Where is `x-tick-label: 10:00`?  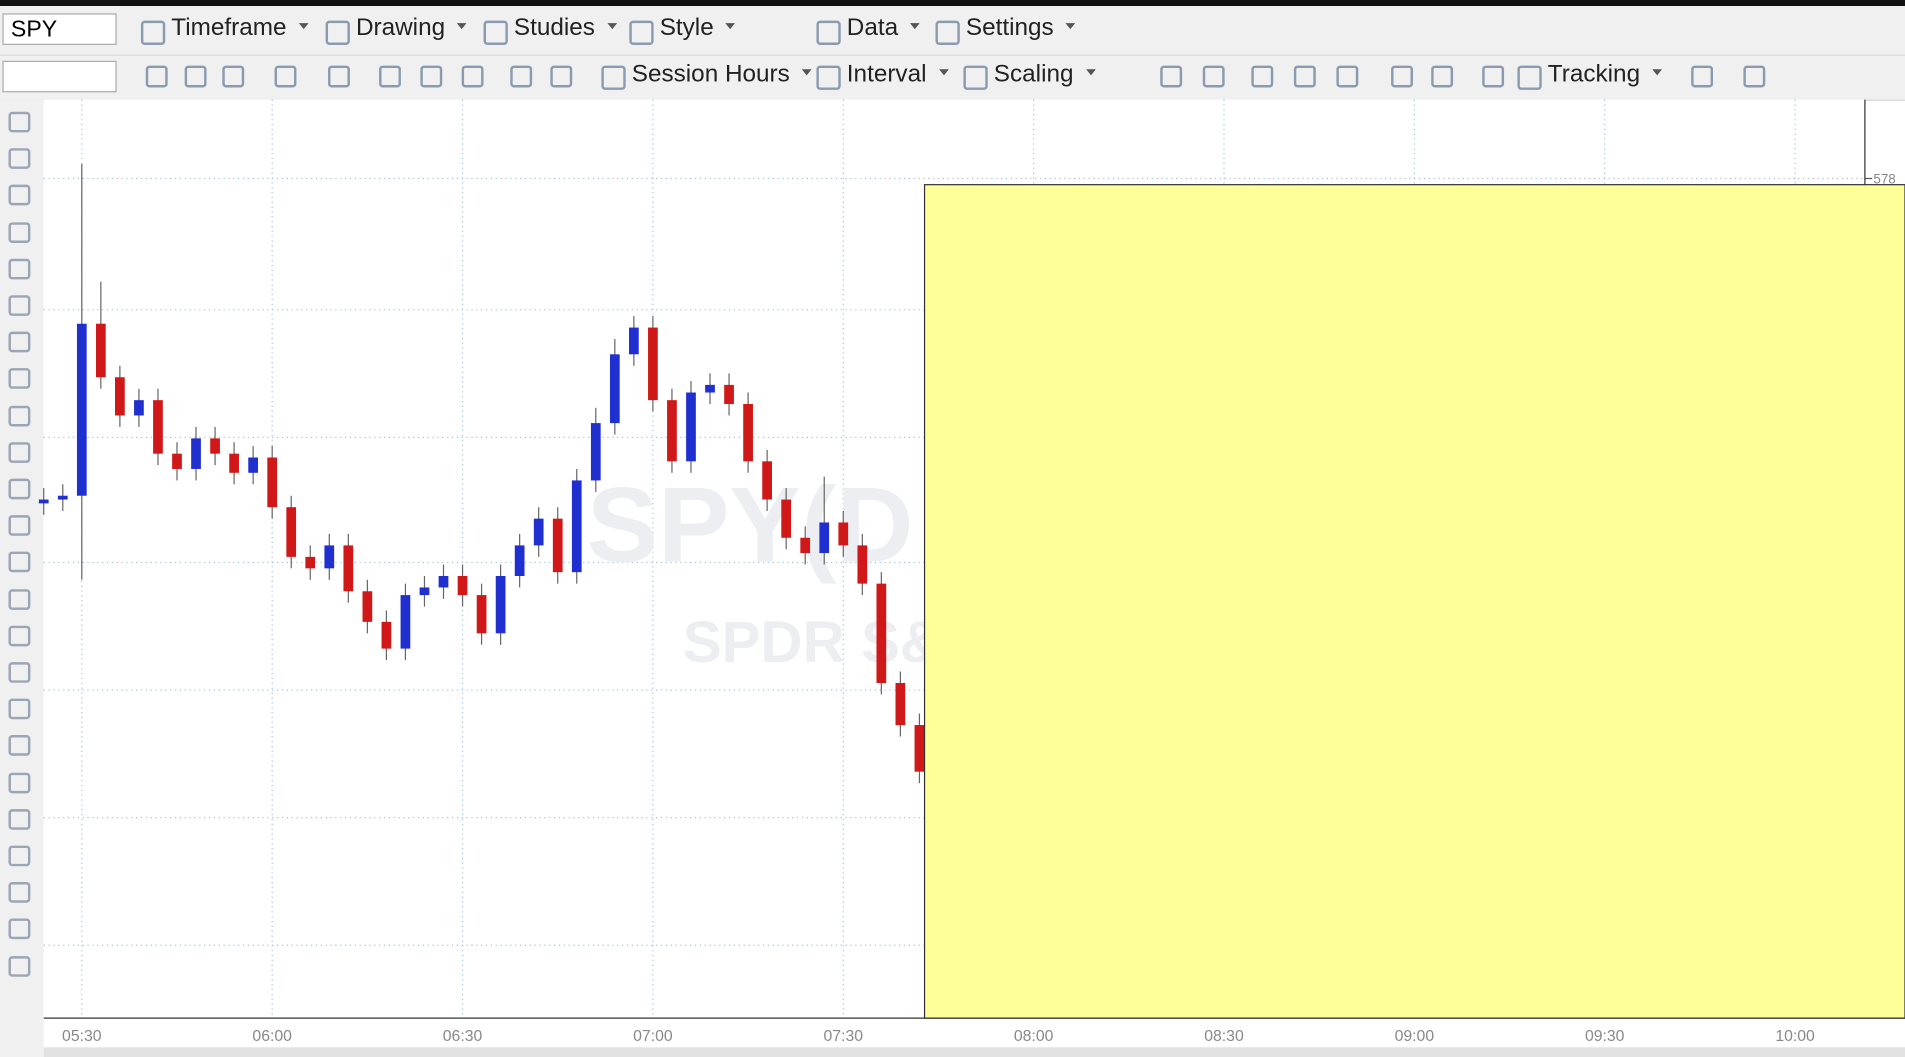 x-tick-label: 10:00 is located at coordinates (1795, 1036).